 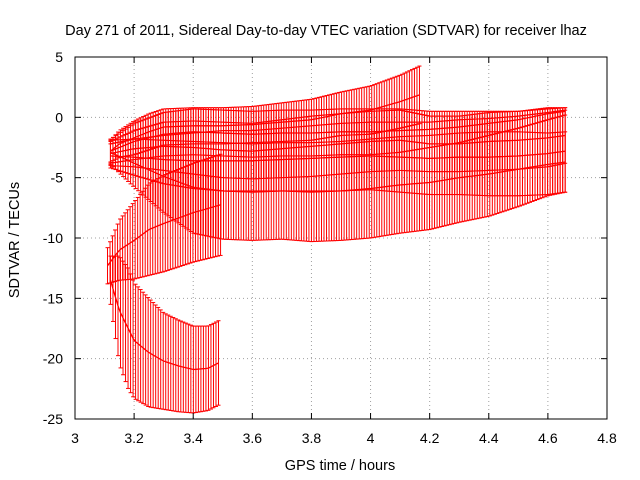 I want to click on x-tick-label: 4.8, so click(x=607, y=438).